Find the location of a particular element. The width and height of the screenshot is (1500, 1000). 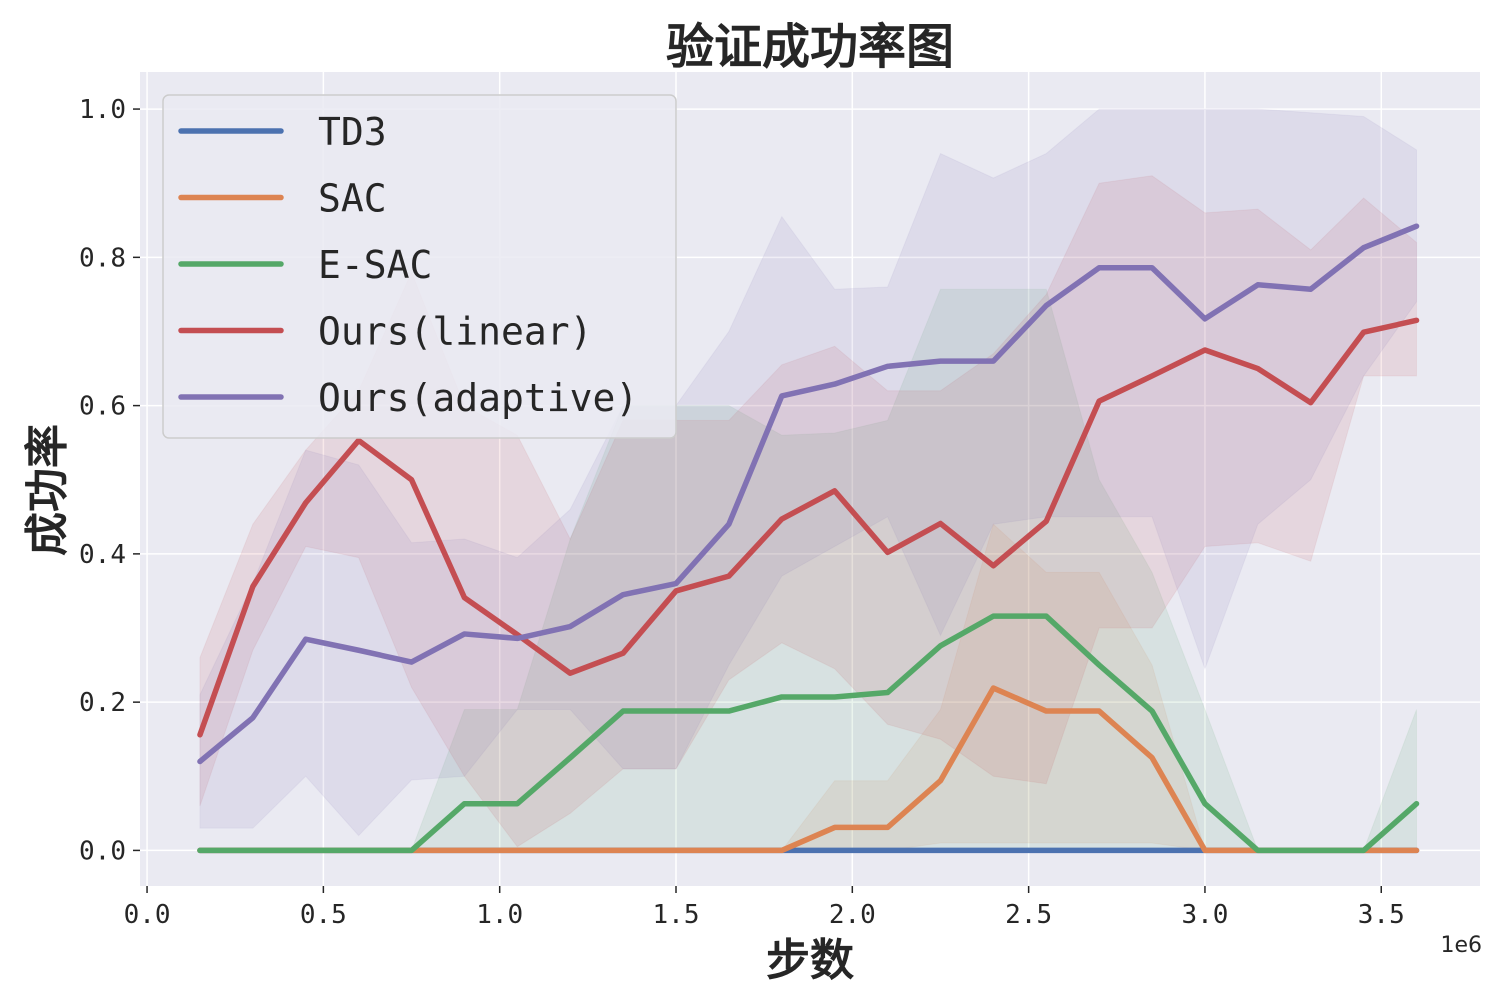

x-tick-label: 2.0 is located at coordinates (852, 915).